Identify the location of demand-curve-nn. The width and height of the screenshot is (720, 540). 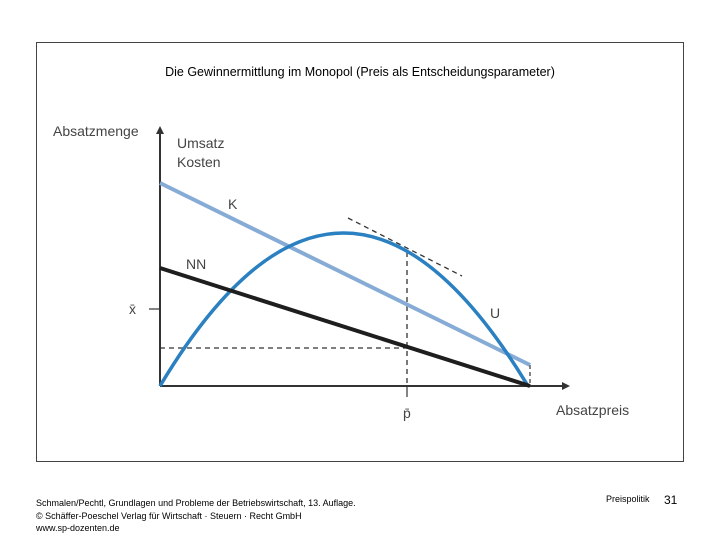
(345, 327).